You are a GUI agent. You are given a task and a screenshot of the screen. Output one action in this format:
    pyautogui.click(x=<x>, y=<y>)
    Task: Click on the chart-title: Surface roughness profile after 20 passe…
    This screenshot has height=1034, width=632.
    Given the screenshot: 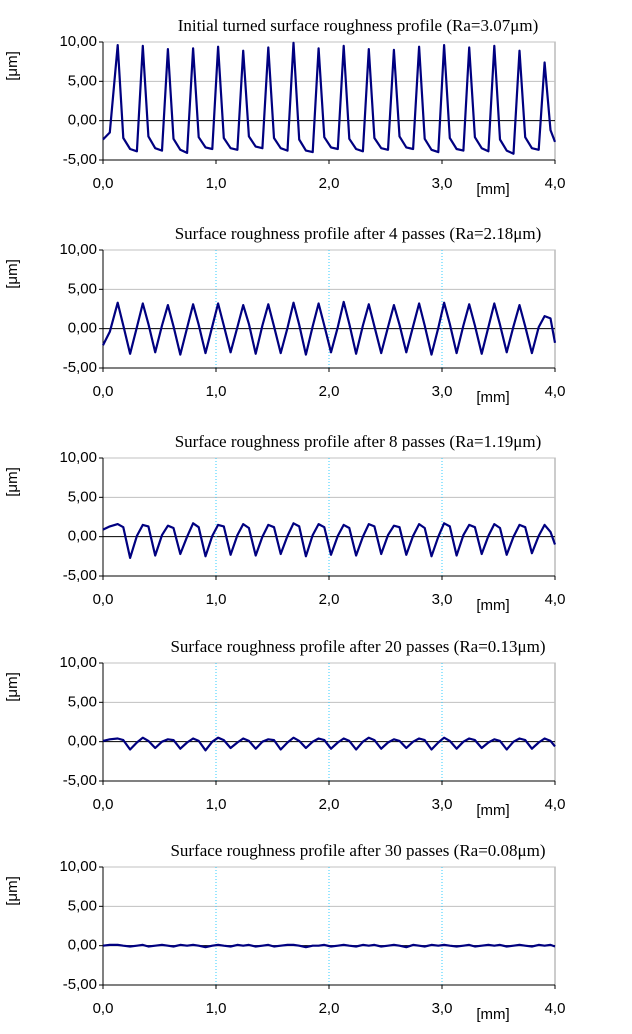 What is the action you would take?
    pyautogui.click(x=357, y=646)
    